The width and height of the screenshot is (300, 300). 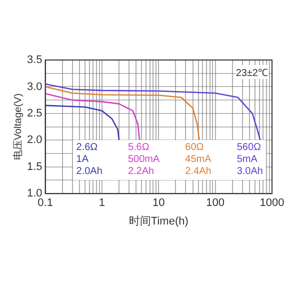 What do you see at coordinates (198, 160) in the screenshot?
I see `series-label: 60Ω 45mA 2.4Ah` at bounding box center [198, 160].